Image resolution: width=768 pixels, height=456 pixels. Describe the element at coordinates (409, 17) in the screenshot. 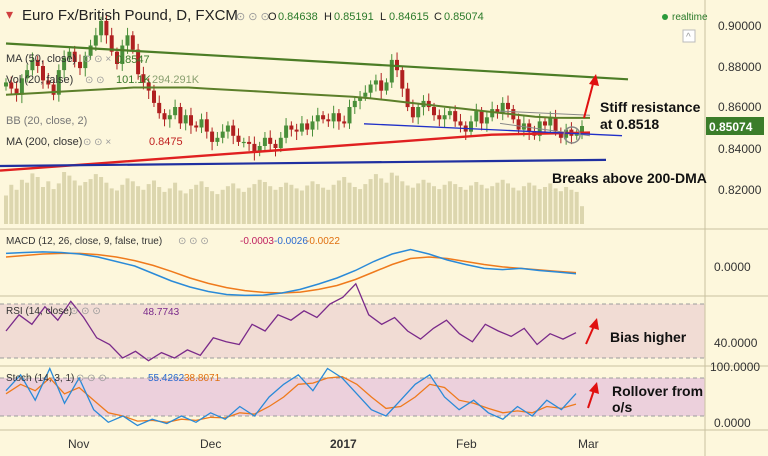

I see `ohlc-value-l: 0.84615` at that location.